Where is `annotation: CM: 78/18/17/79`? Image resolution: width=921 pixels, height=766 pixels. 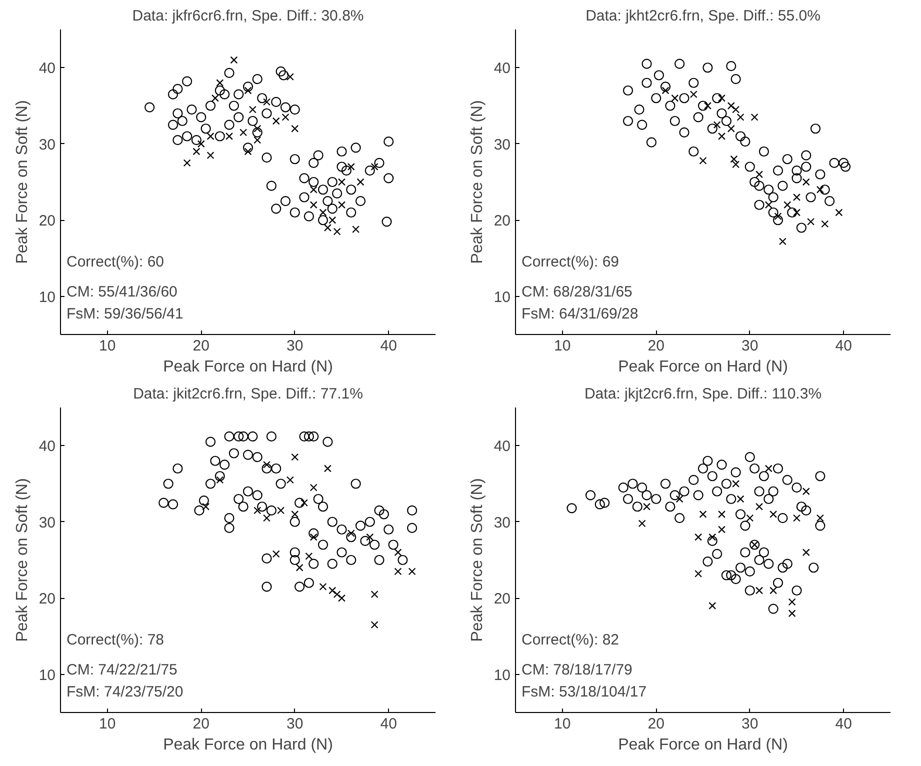
annotation: CM: 78/18/17/79 is located at coordinates (577, 670).